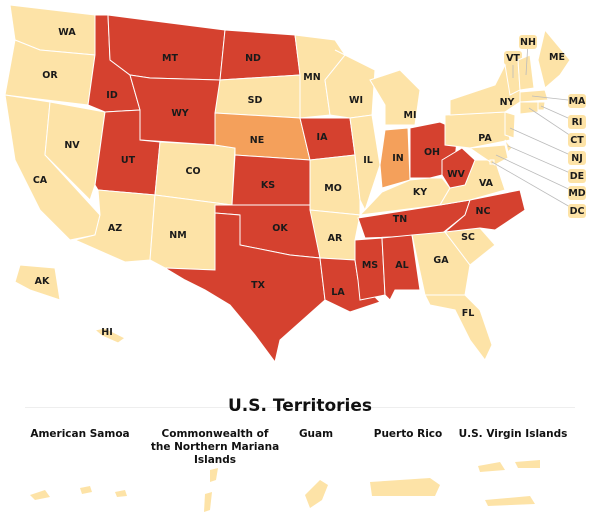 Image resolution: width=600 pixels, height=524 pixels. What do you see at coordinates (311, 77) in the screenshot?
I see `state-label: MN` at bounding box center [311, 77].